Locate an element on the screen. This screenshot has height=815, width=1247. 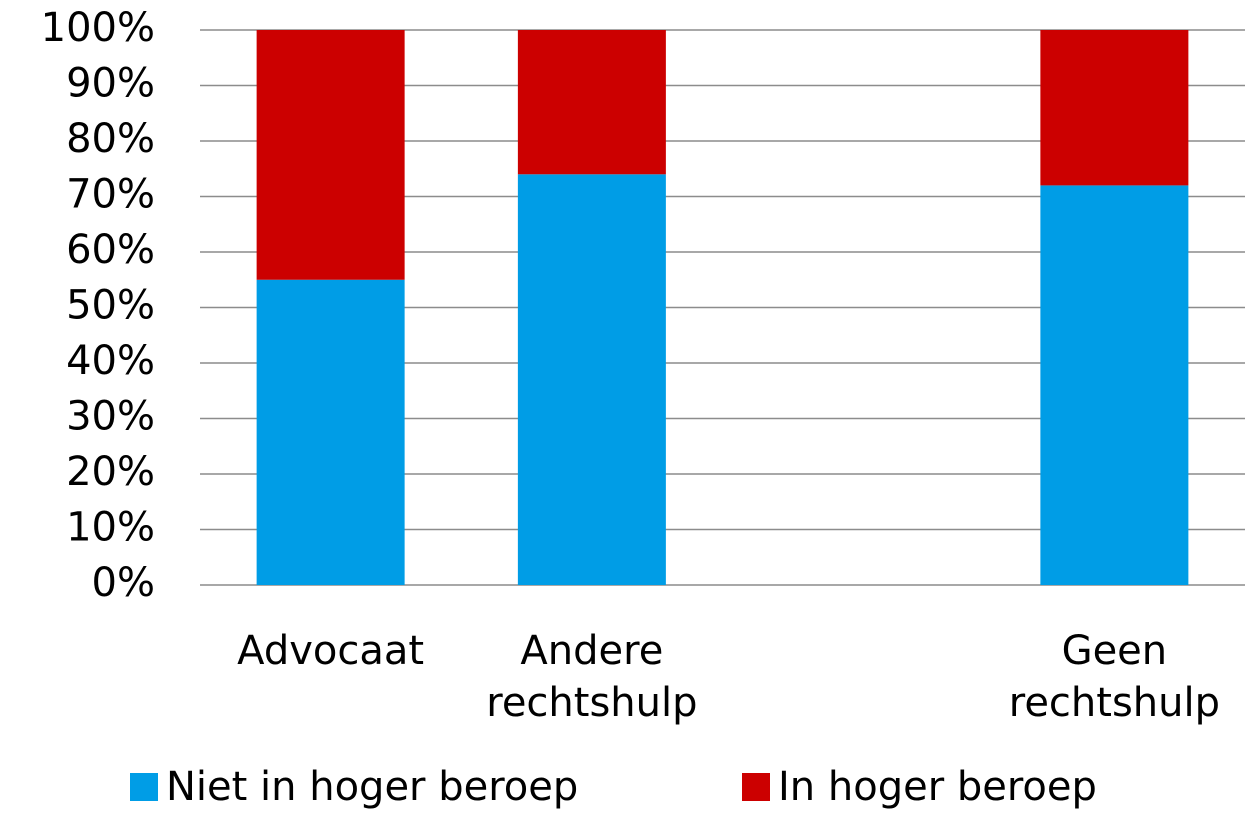
x-tick-label: Geen rechtshulp is located at coordinates (1114, 677).